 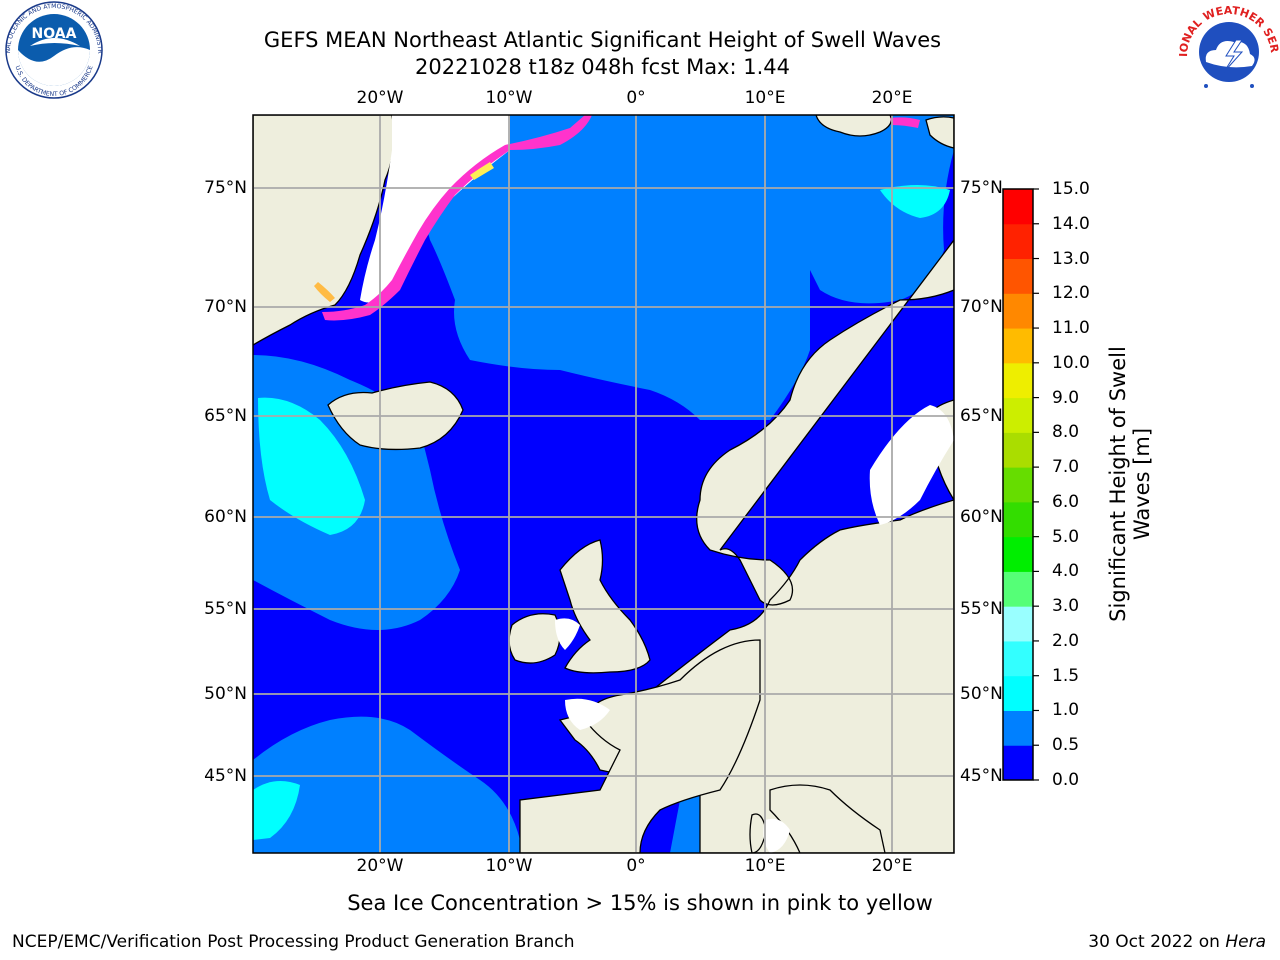 I want to click on y-label-left-70n: 70°N, so click(x=225, y=307).